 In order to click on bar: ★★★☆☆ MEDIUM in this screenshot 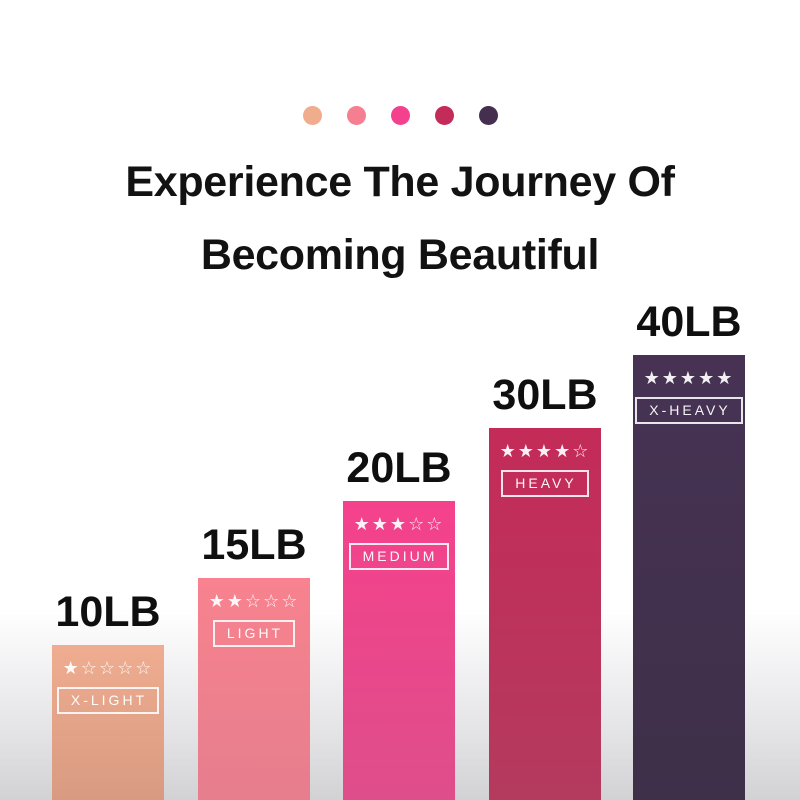, I will do `click(399, 650)`.